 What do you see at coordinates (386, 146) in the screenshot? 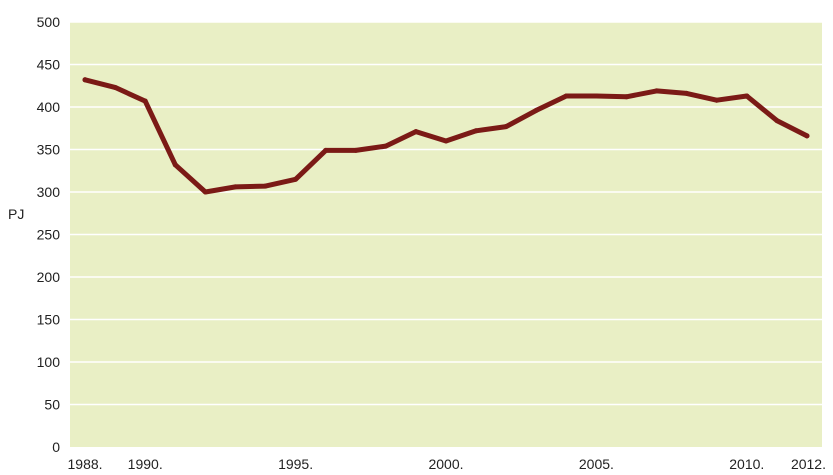
I see `data-point-1998` at bounding box center [386, 146].